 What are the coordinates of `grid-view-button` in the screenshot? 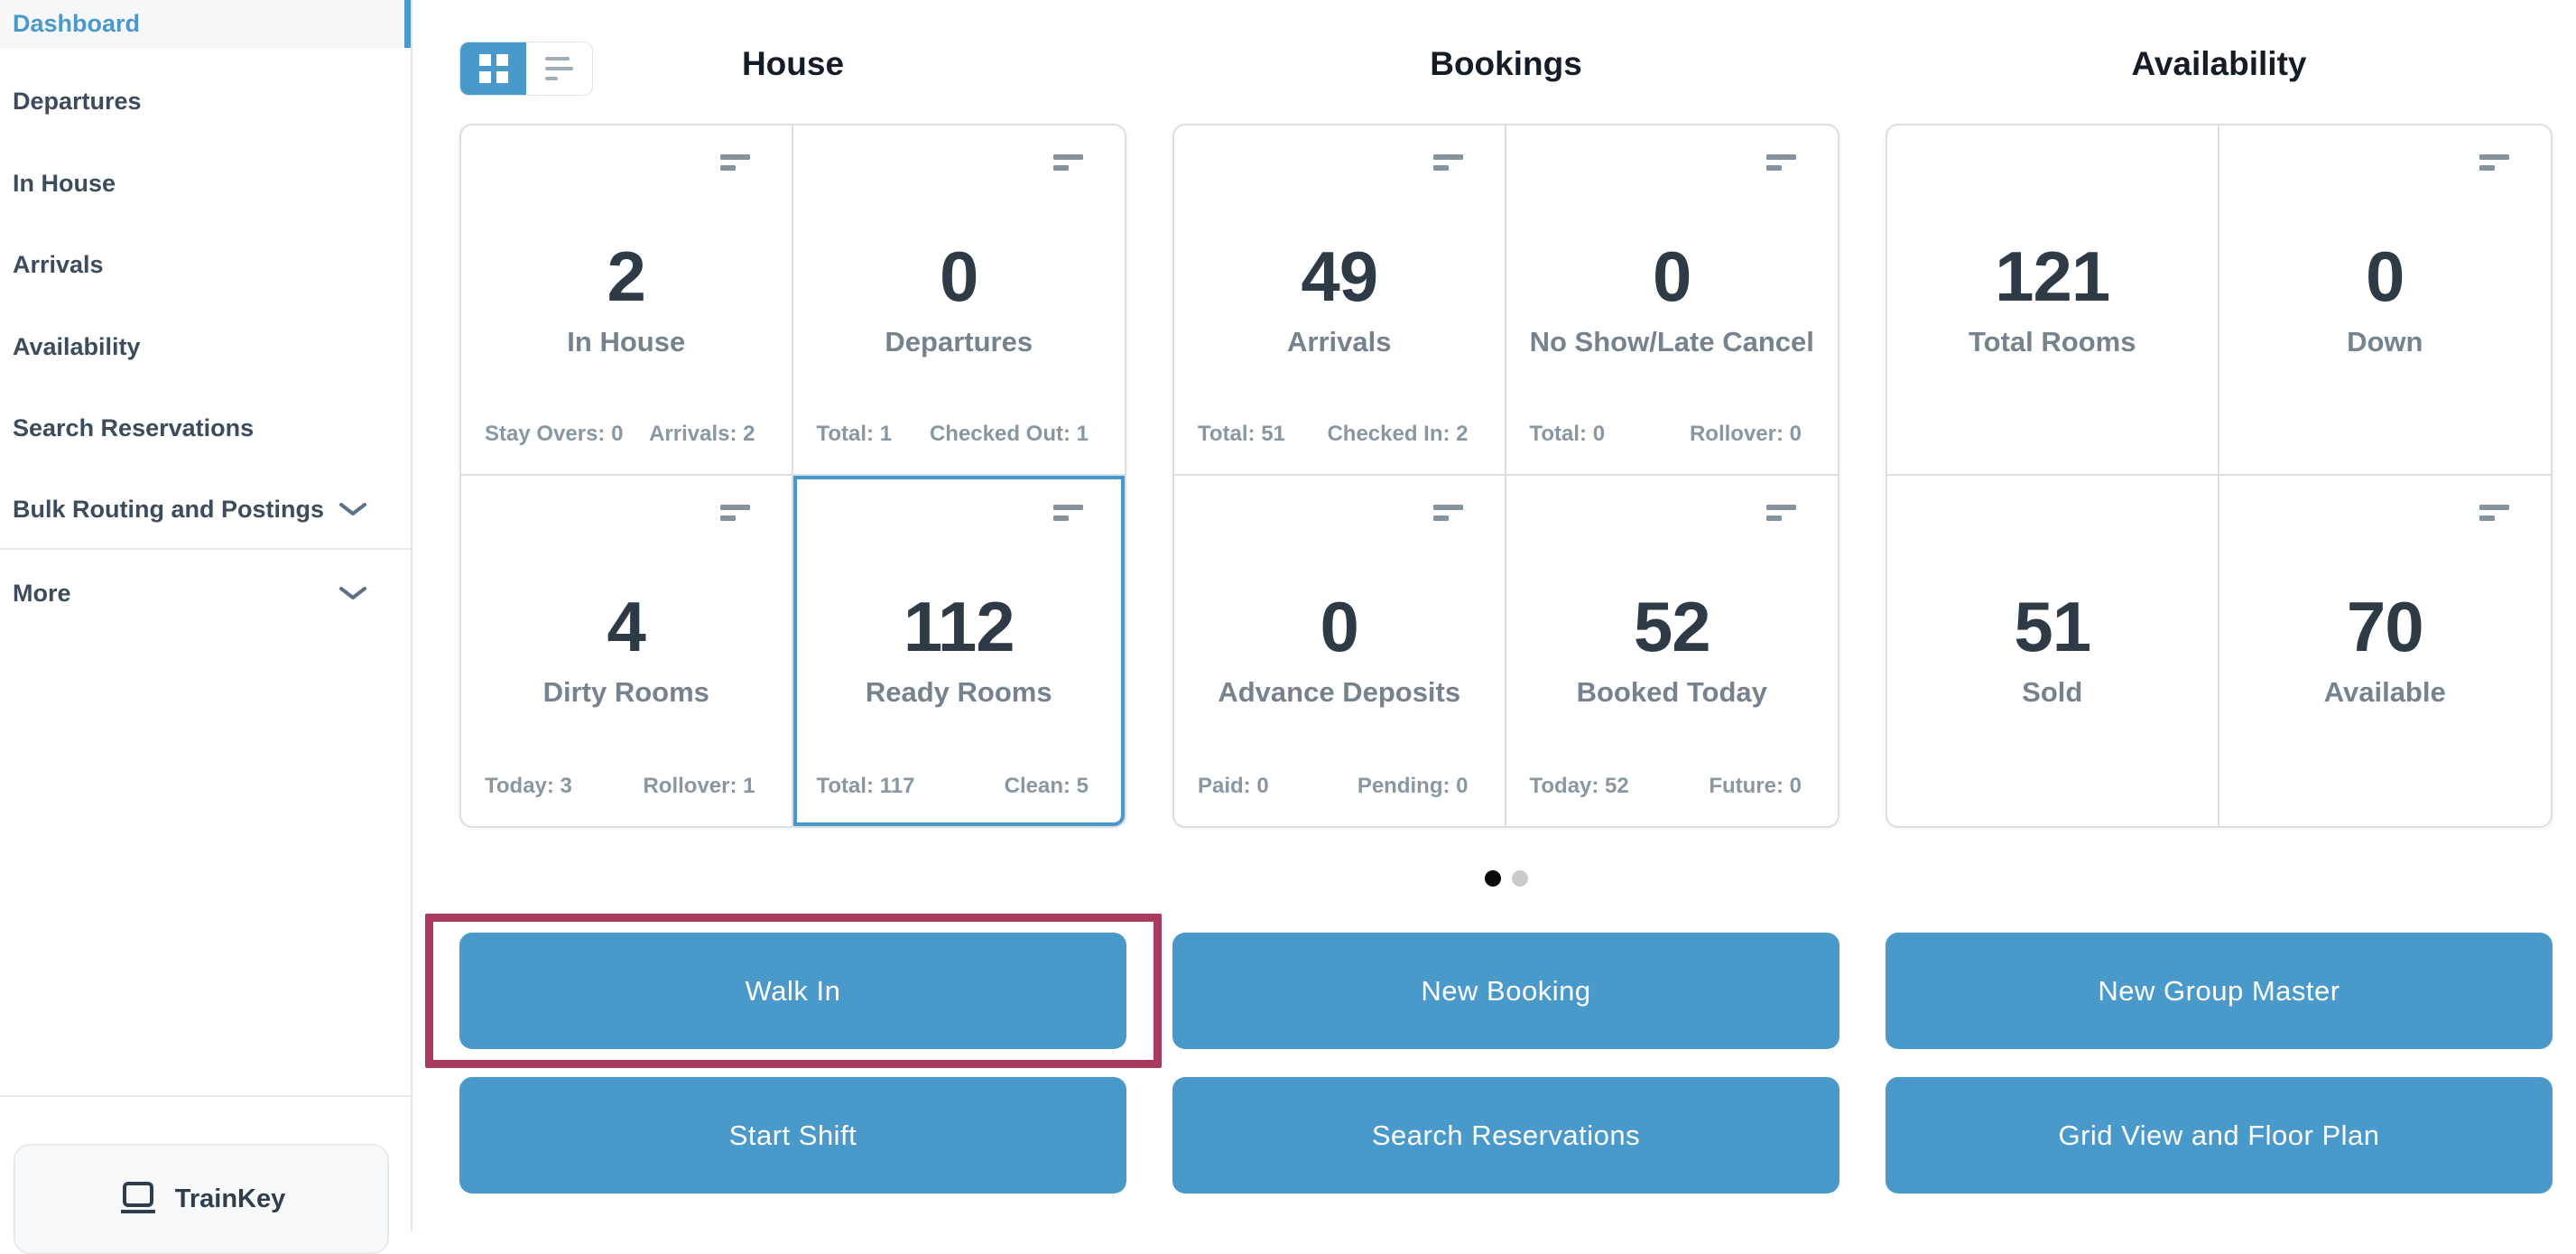 It's located at (493, 68).